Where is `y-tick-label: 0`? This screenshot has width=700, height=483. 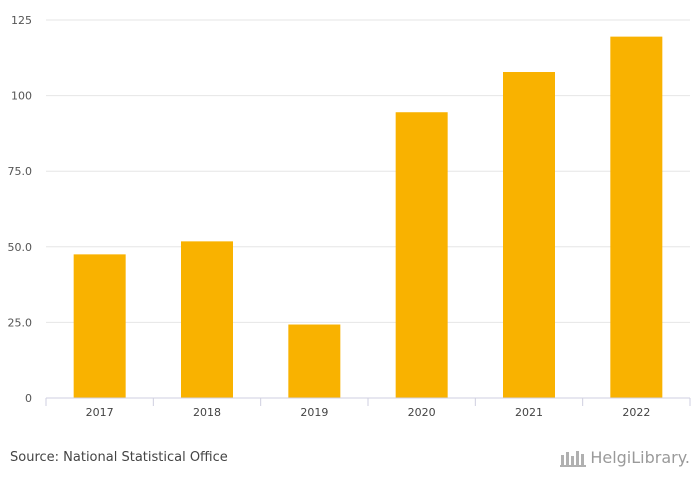
y-tick-label: 0 is located at coordinates (28, 398).